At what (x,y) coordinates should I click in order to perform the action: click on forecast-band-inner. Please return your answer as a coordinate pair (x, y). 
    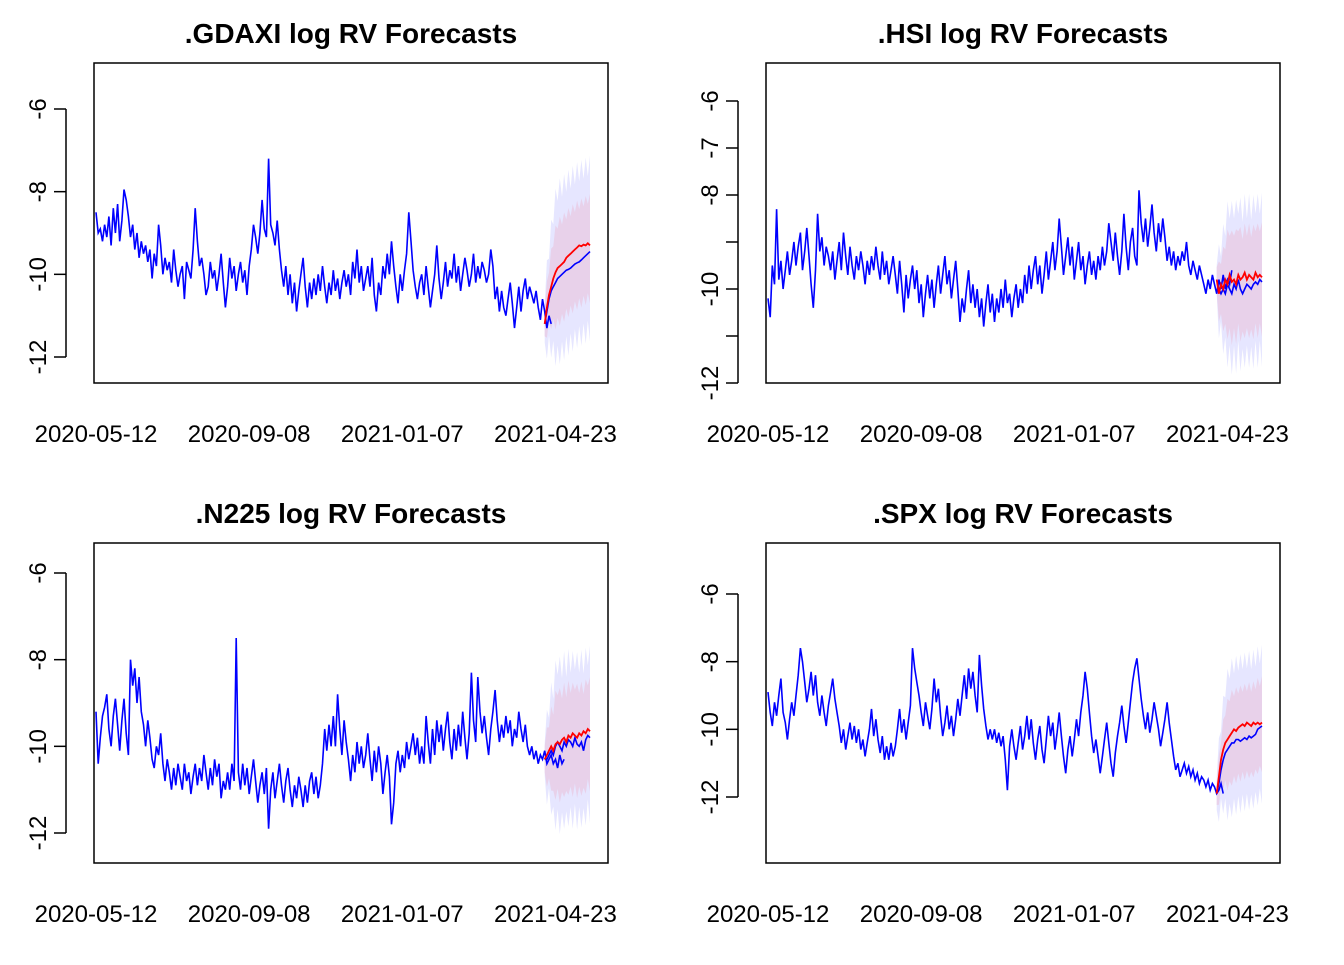
    Looking at the image, I should click on (567, 265).